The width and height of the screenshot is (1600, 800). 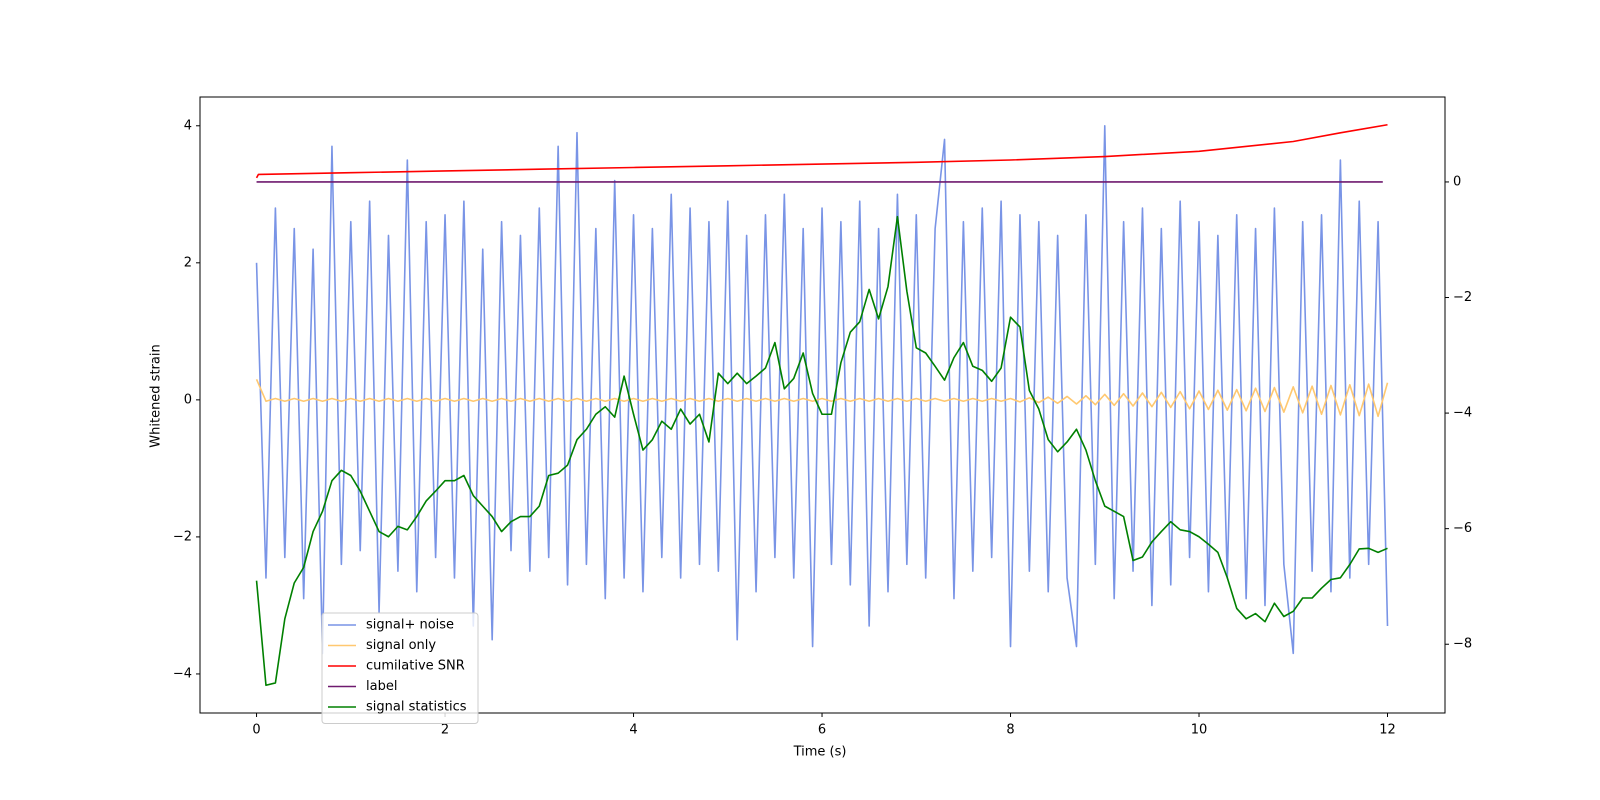 What do you see at coordinates (1010, 730) in the screenshot?
I see `x-tick-label: 8` at bounding box center [1010, 730].